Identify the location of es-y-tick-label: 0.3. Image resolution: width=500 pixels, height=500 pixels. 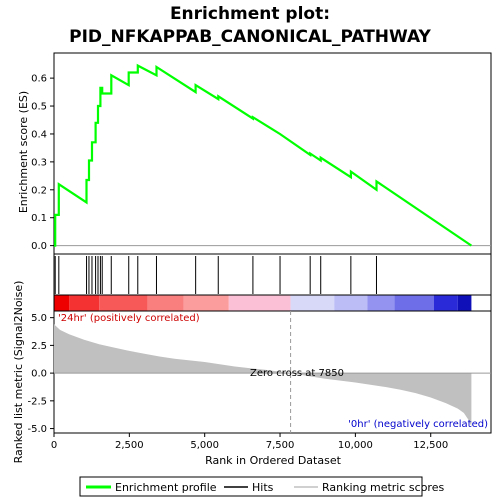
(39, 162).